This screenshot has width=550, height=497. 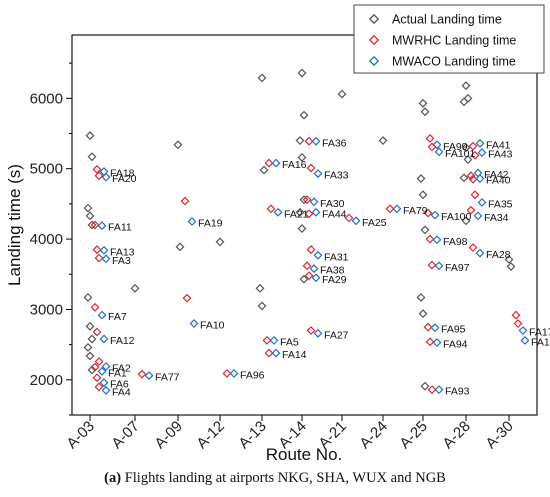 What do you see at coordinates (454, 41) in the screenshot?
I see `legend-label: MWRHC Landing time` at bounding box center [454, 41].